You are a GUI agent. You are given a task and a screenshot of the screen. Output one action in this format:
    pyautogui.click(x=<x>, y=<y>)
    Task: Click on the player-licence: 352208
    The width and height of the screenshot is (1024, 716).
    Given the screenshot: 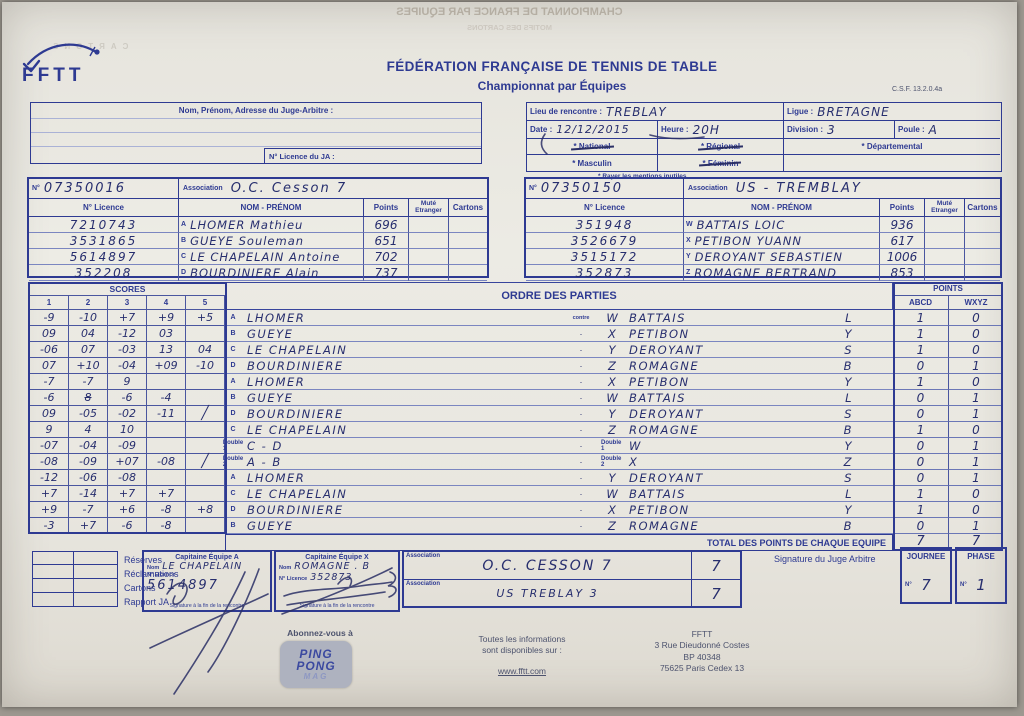 What is the action you would take?
    pyautogui.click(x=104, y=273)
    